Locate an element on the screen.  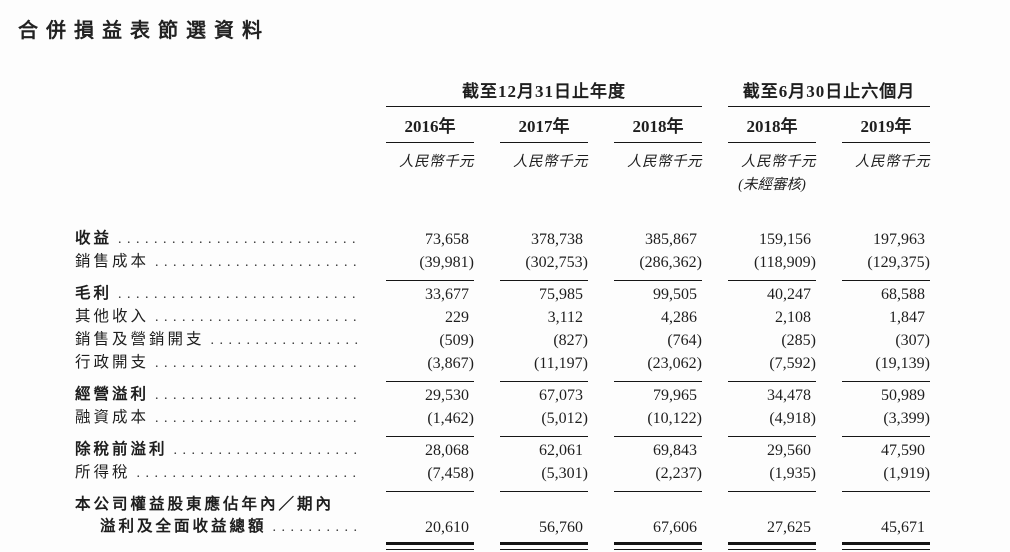
table-row: 除稅前溢利 28,068 62,061 69,843 29,560 47,590 is located at coordinates (535, 450).